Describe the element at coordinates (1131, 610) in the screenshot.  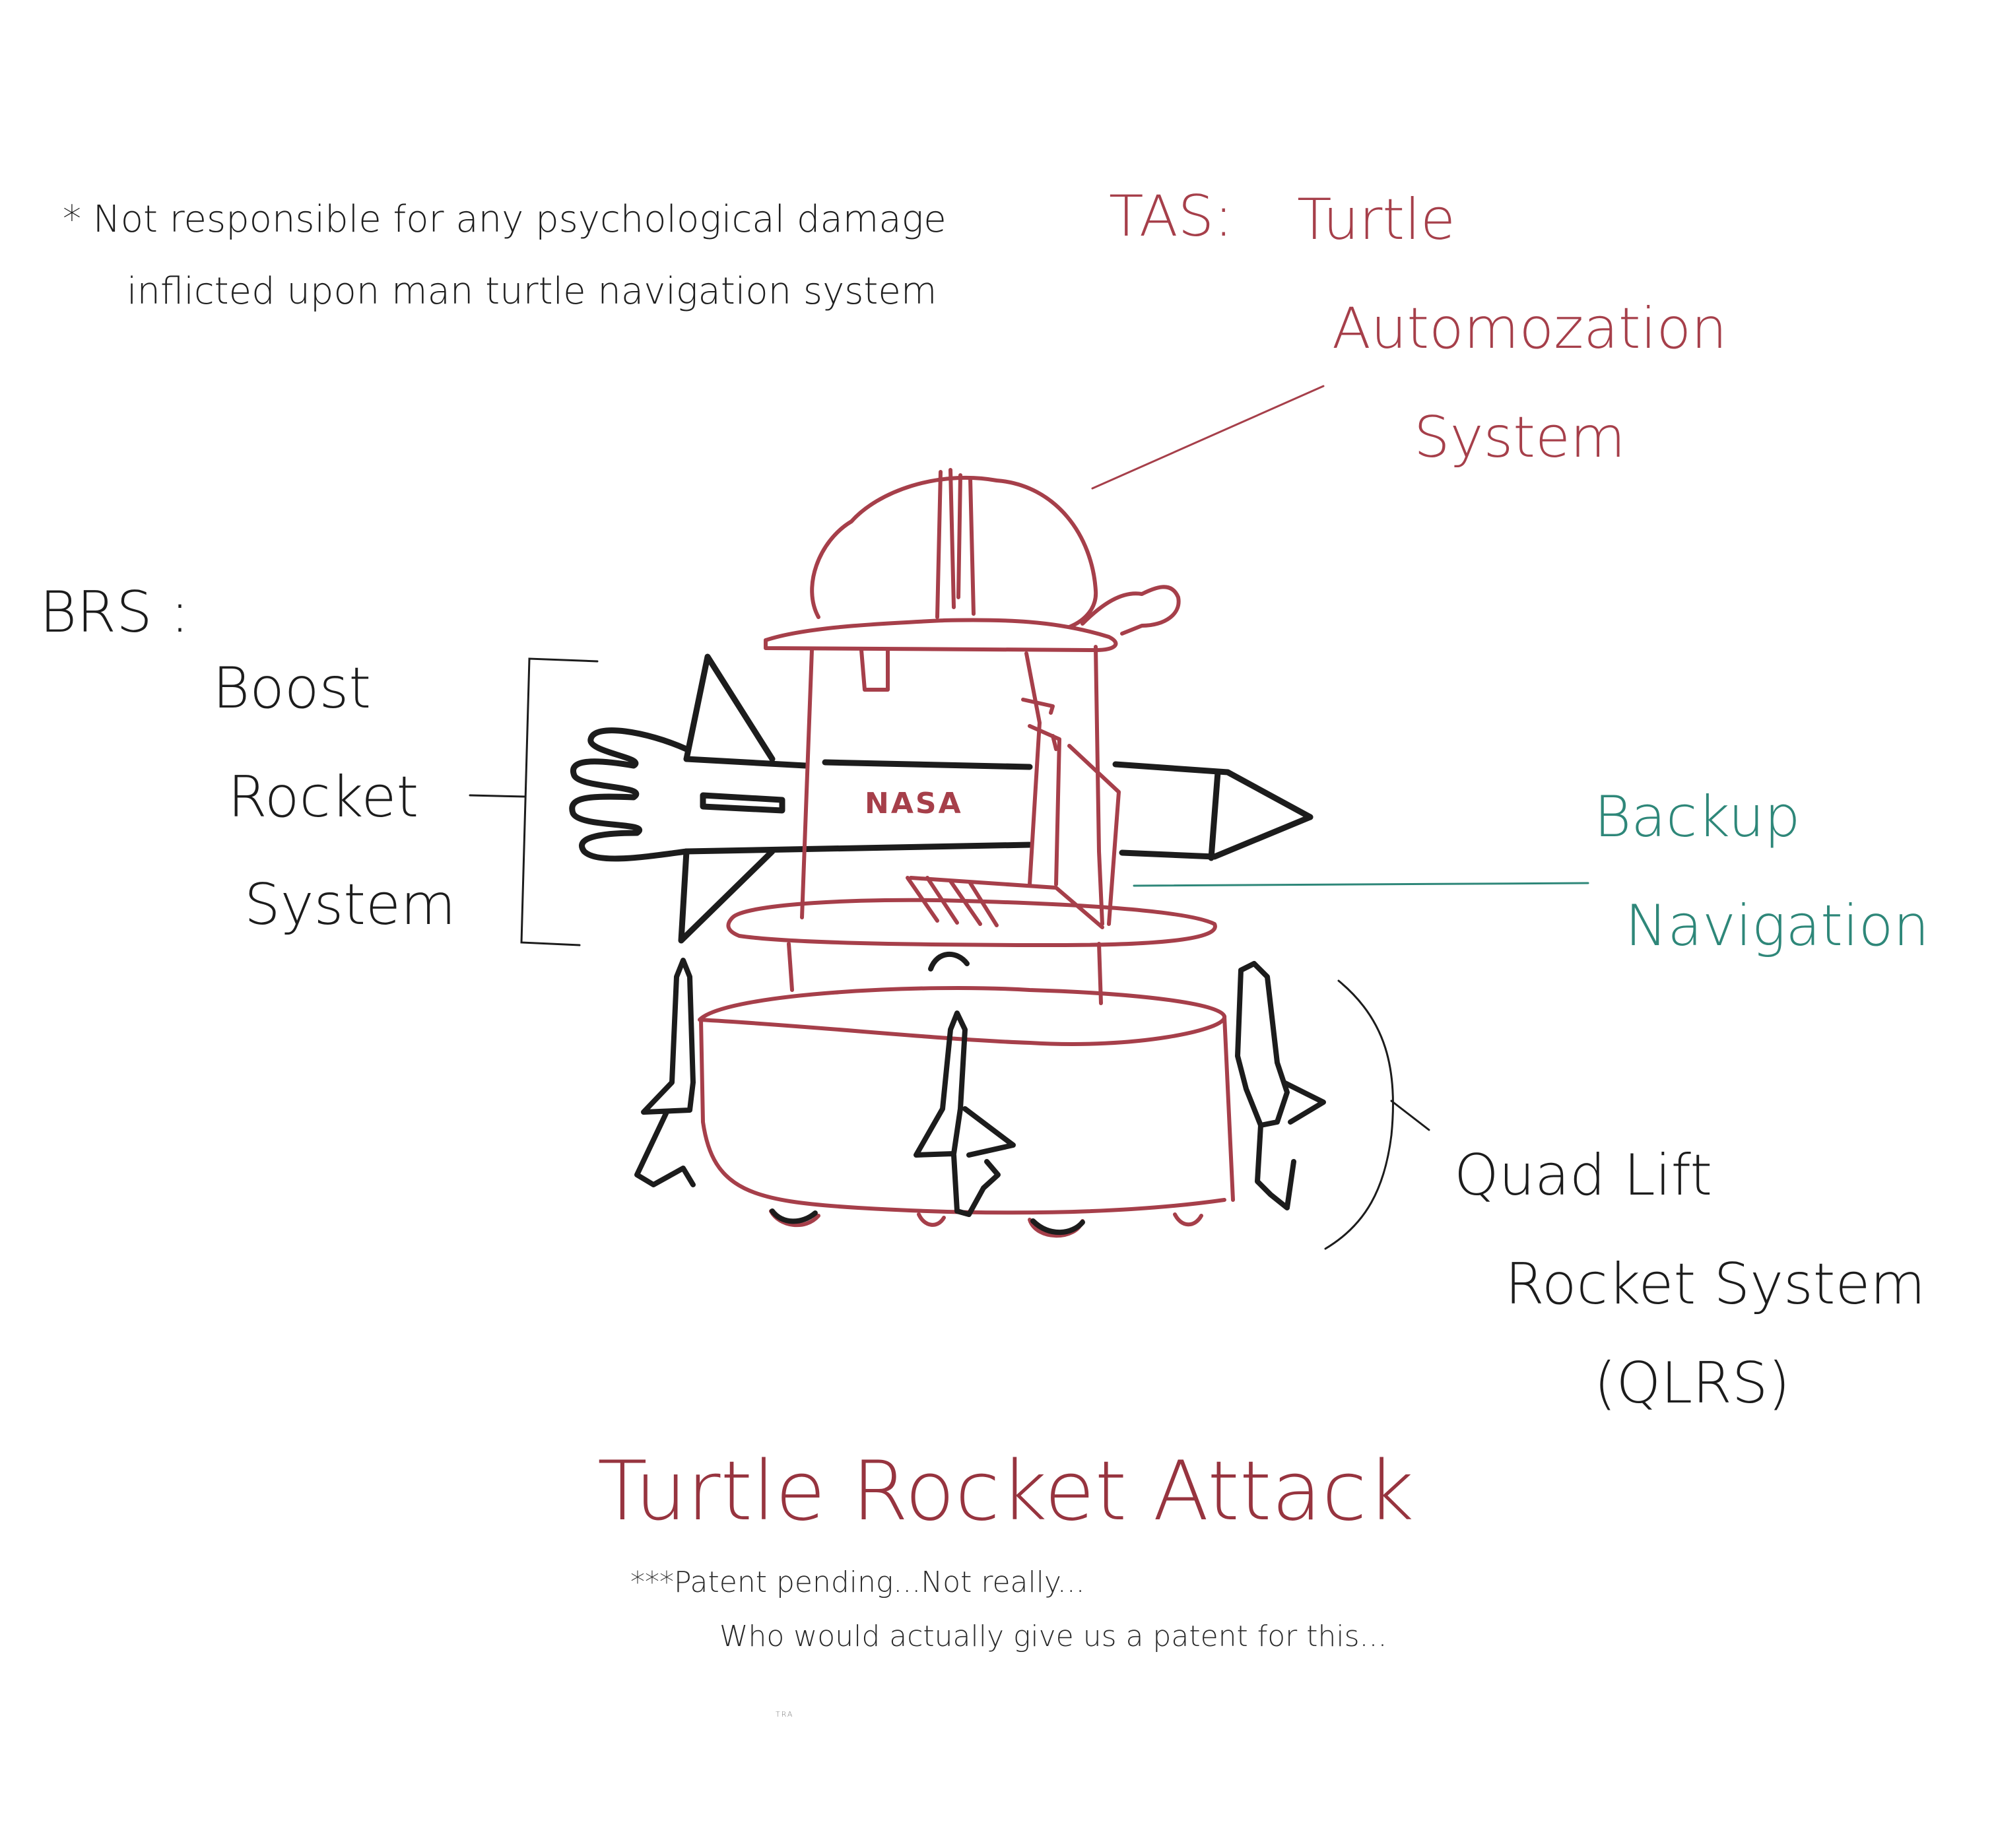
I see `turtle-head` at that location.